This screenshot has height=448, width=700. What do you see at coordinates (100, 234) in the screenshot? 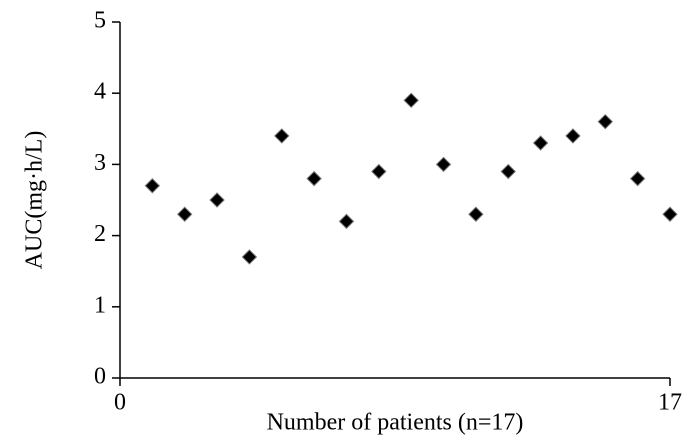
I see `y-tick-label: 2` at bounding box center [100, 234].